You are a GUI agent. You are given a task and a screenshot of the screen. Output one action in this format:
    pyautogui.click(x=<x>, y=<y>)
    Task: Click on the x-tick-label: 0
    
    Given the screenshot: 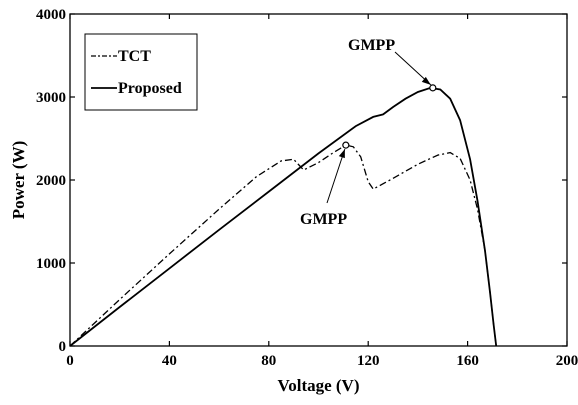 What is the action you would take?
    pyautogui.click(x=70, y=361)
    